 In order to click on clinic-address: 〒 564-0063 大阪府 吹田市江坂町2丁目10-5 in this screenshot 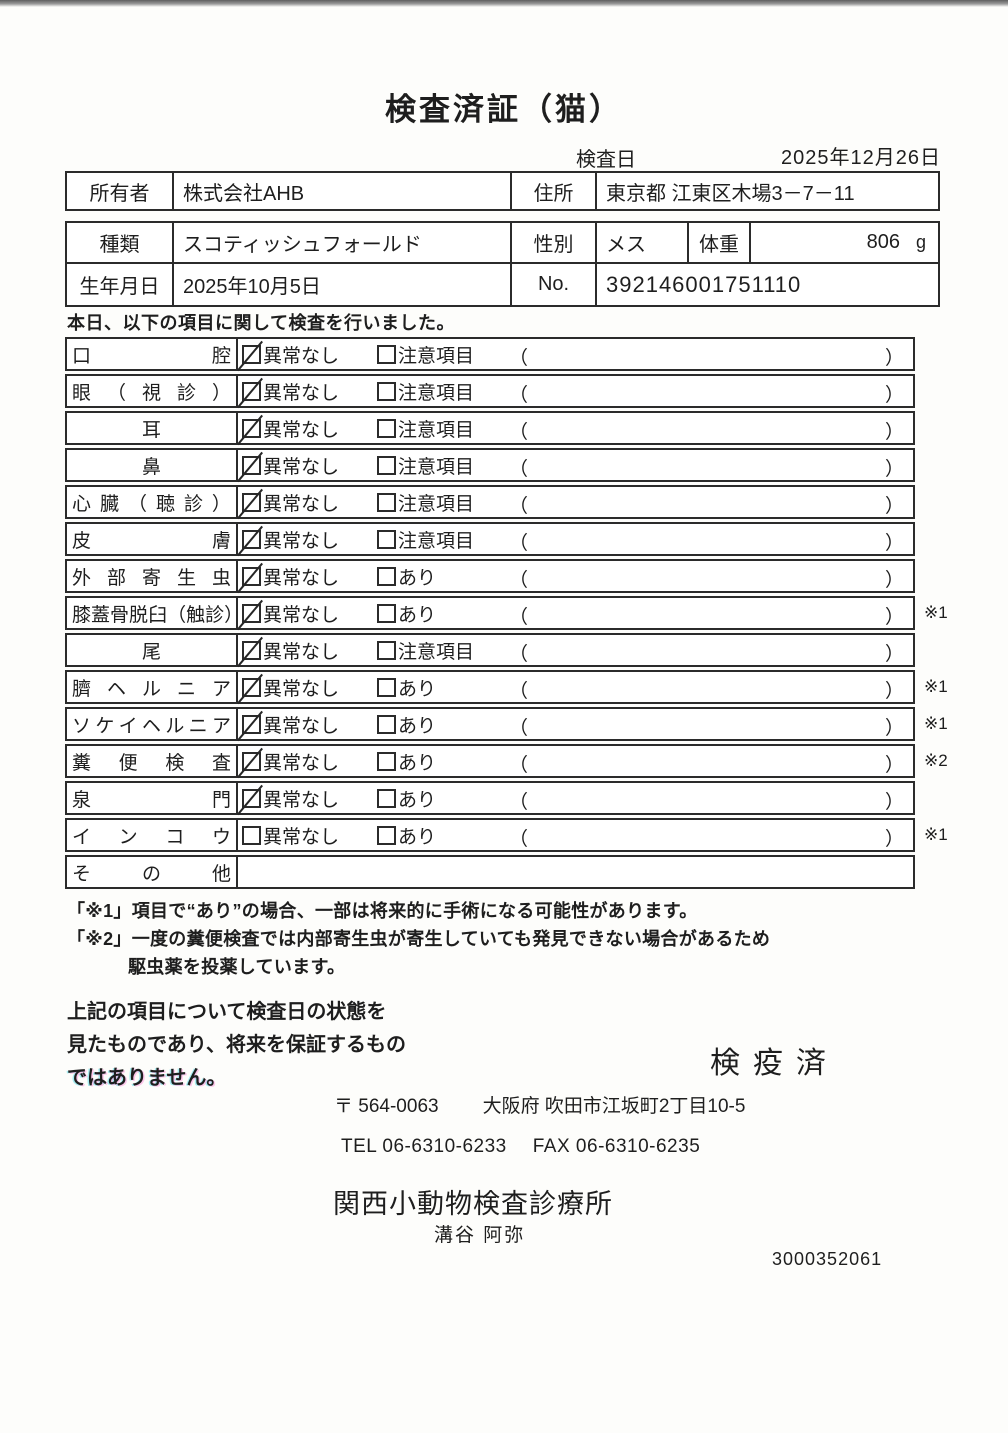, I will do `click(539, 1104)`.